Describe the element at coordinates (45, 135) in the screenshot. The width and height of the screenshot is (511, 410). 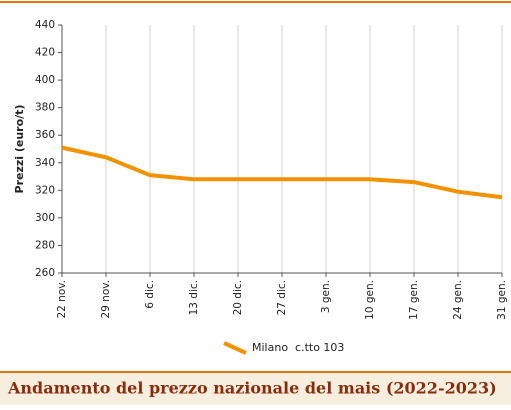
I see `y-tick-label: 360` at that location.